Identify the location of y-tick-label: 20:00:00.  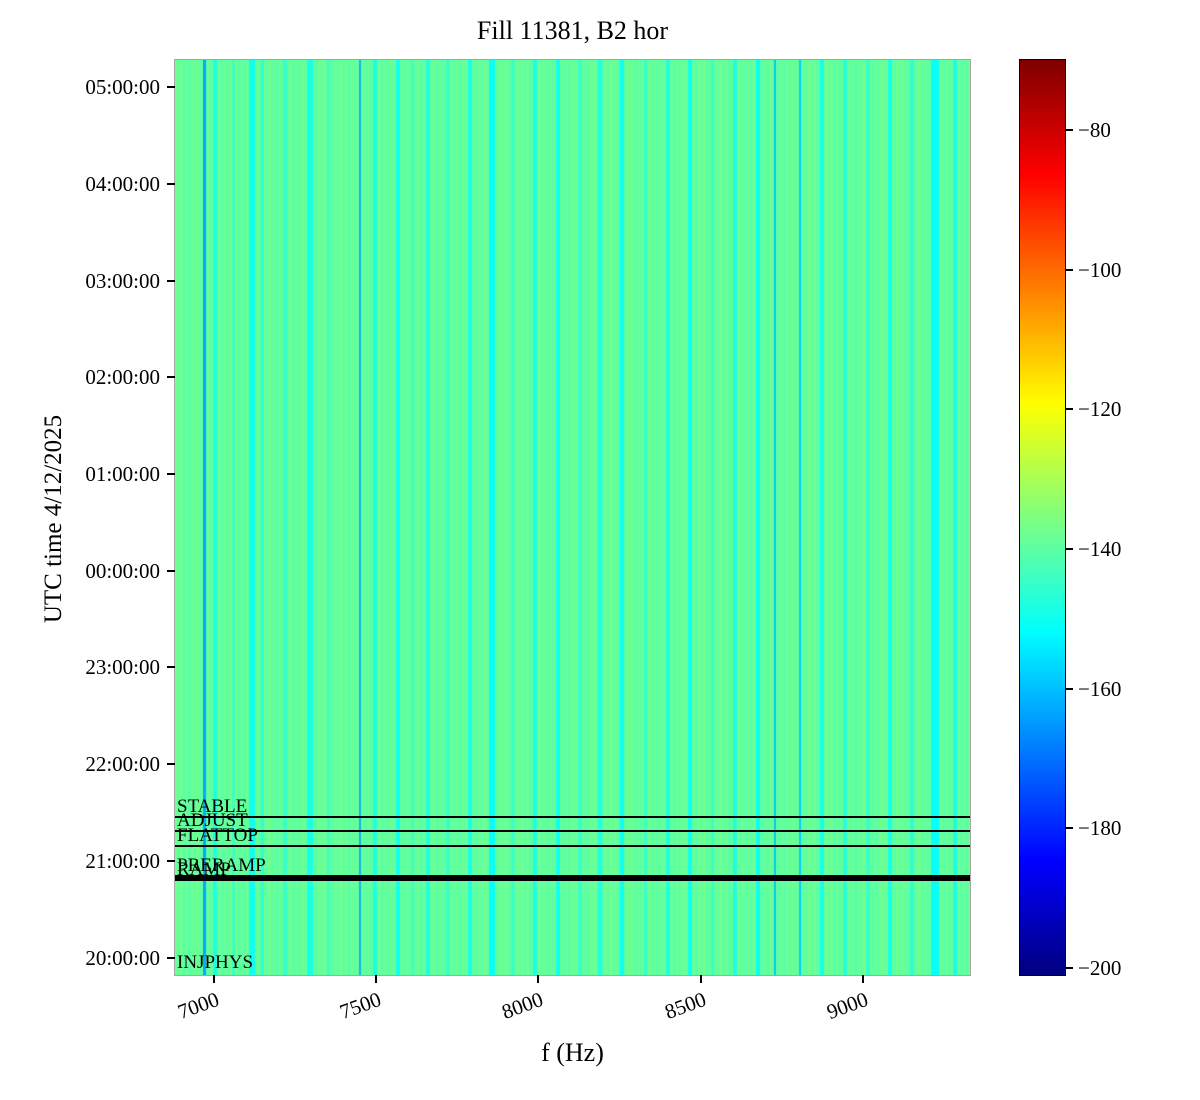
(122, 957).